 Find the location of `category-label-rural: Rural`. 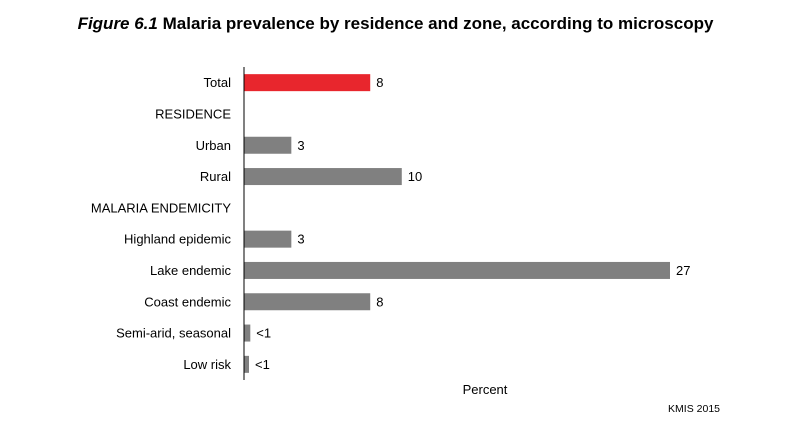

category-label-rural: Rural is located at coordinates (215, 176).